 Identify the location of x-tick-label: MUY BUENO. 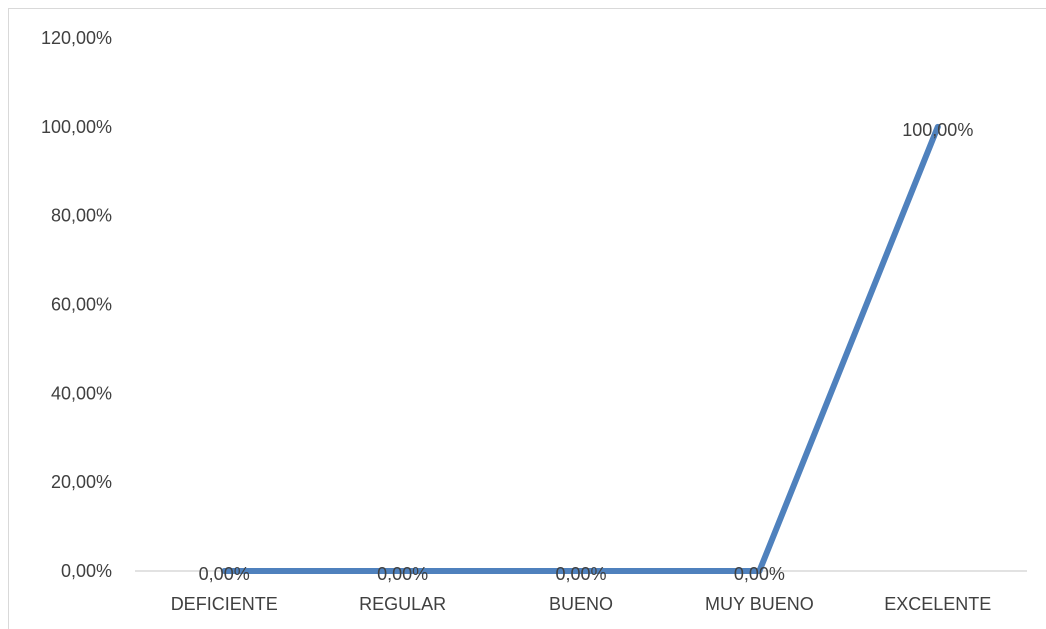
(759, 604).